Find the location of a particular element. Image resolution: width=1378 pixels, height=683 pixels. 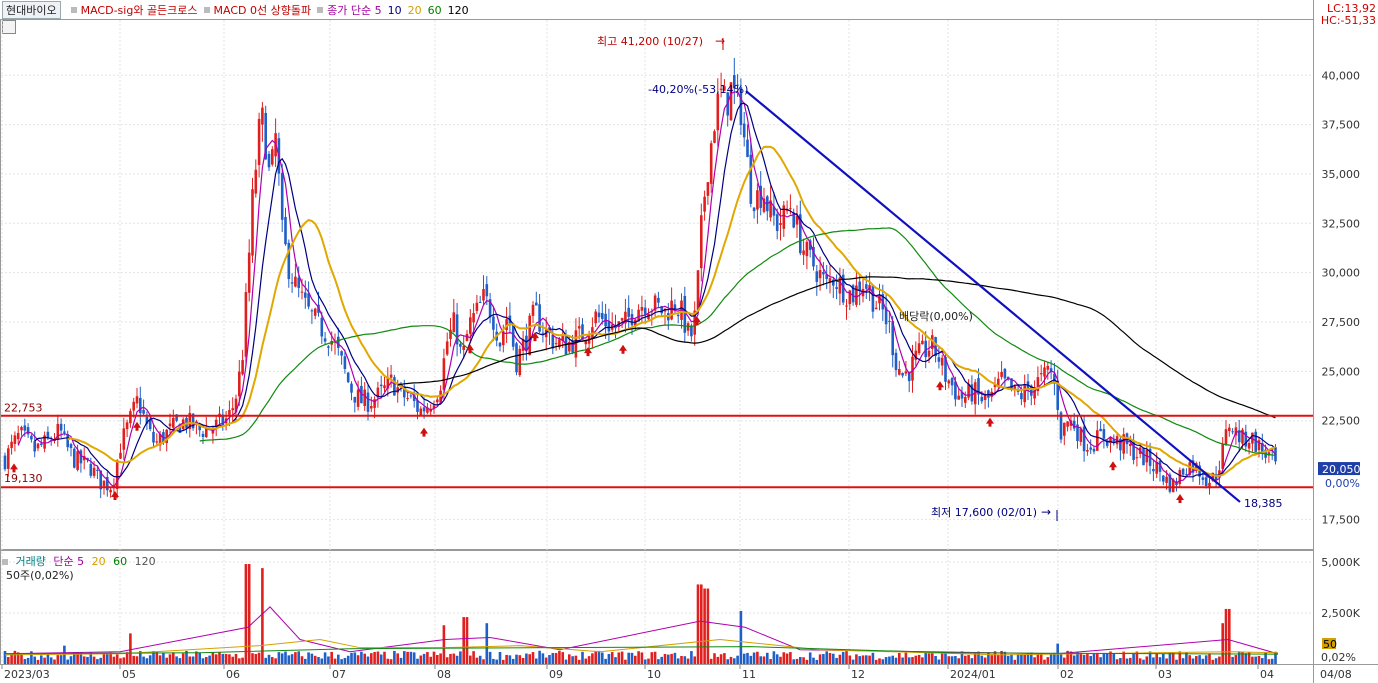

x-tick-label: 06 is located at coordinates (233, 674).